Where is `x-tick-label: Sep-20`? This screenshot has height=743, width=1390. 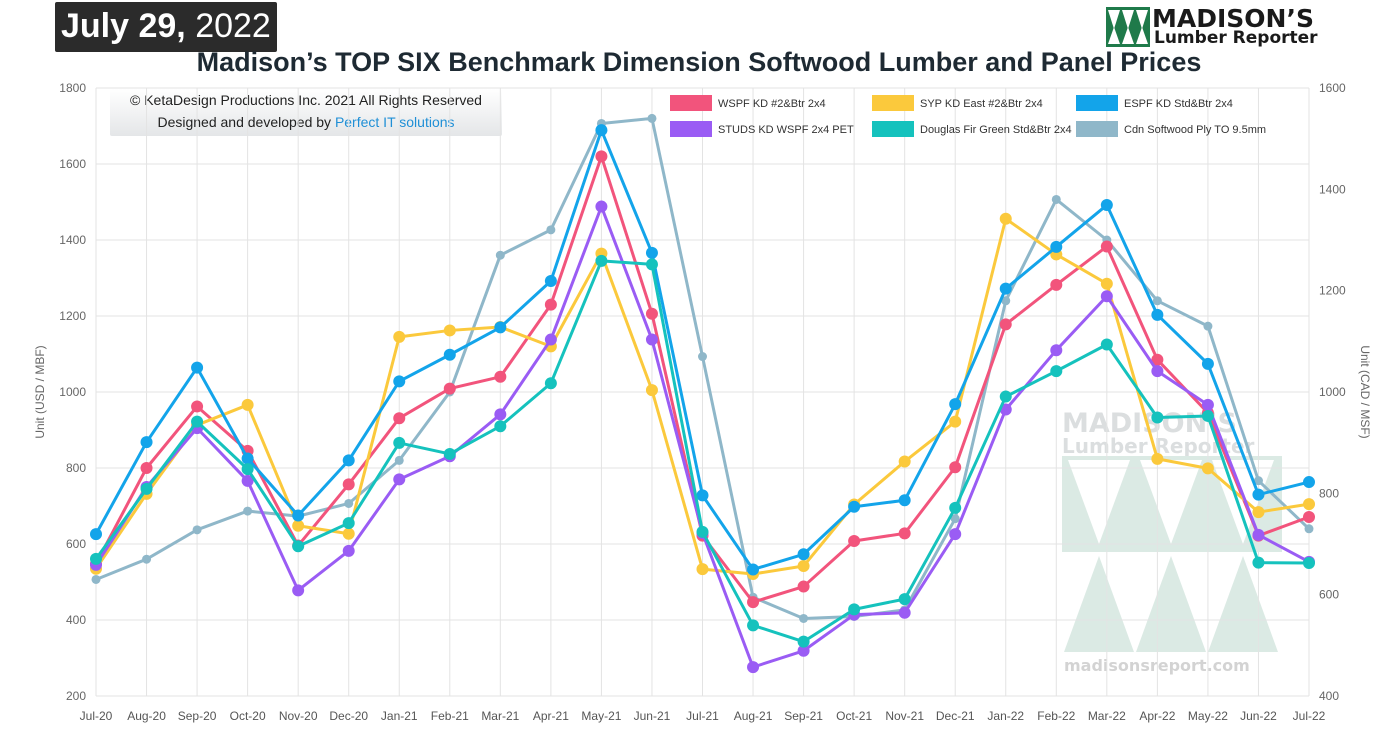 x-tick-label: Sep-20 is located at coordinates (197, 716).